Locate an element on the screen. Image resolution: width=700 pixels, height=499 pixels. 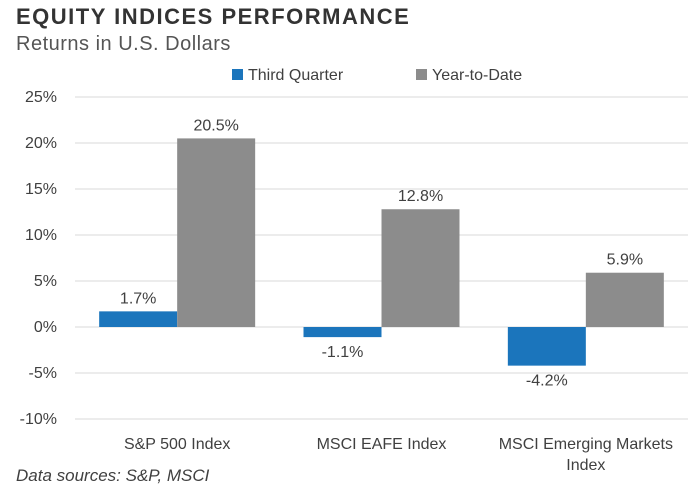
y-tick-label: 0% is located at coordinates (45, 327).